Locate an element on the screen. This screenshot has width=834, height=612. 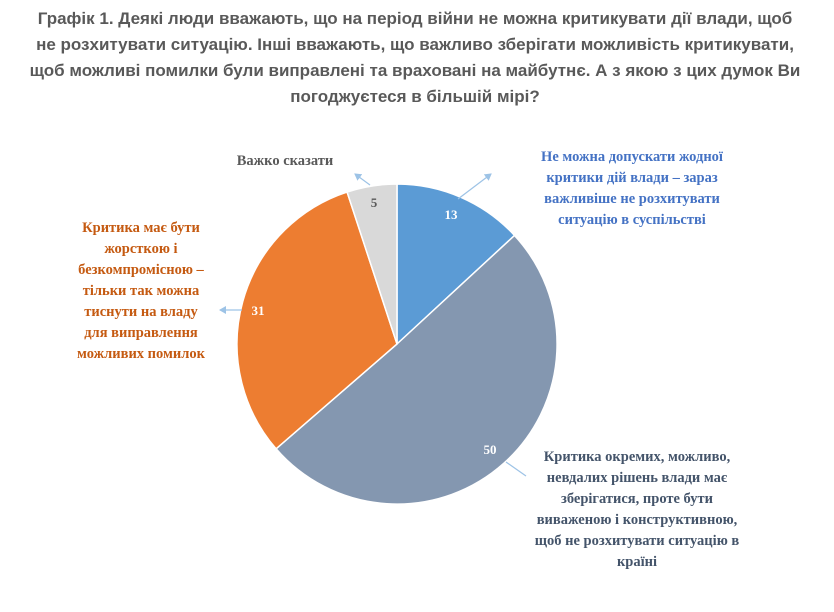
category-label-line: тиснути на владу is located at coordinates (141, 312).